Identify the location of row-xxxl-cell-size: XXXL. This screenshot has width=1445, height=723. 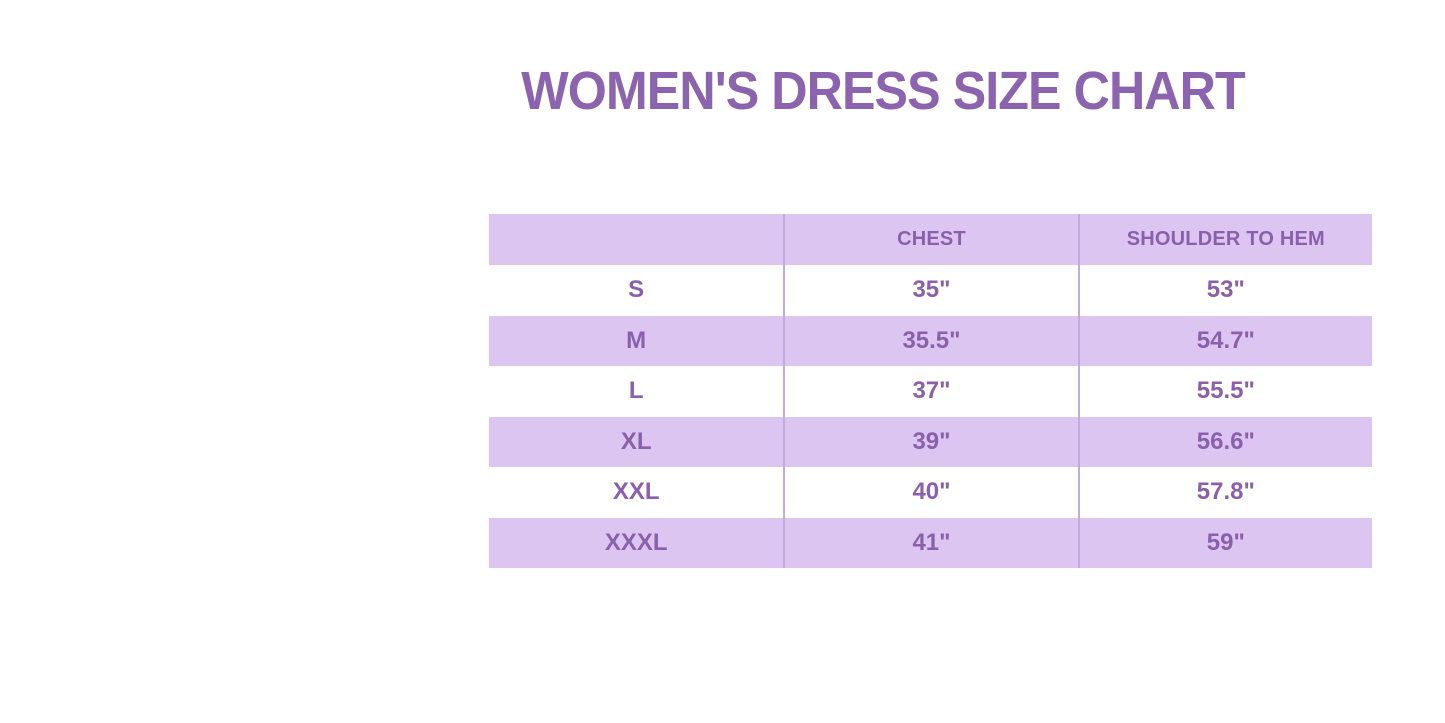
(636, 542).